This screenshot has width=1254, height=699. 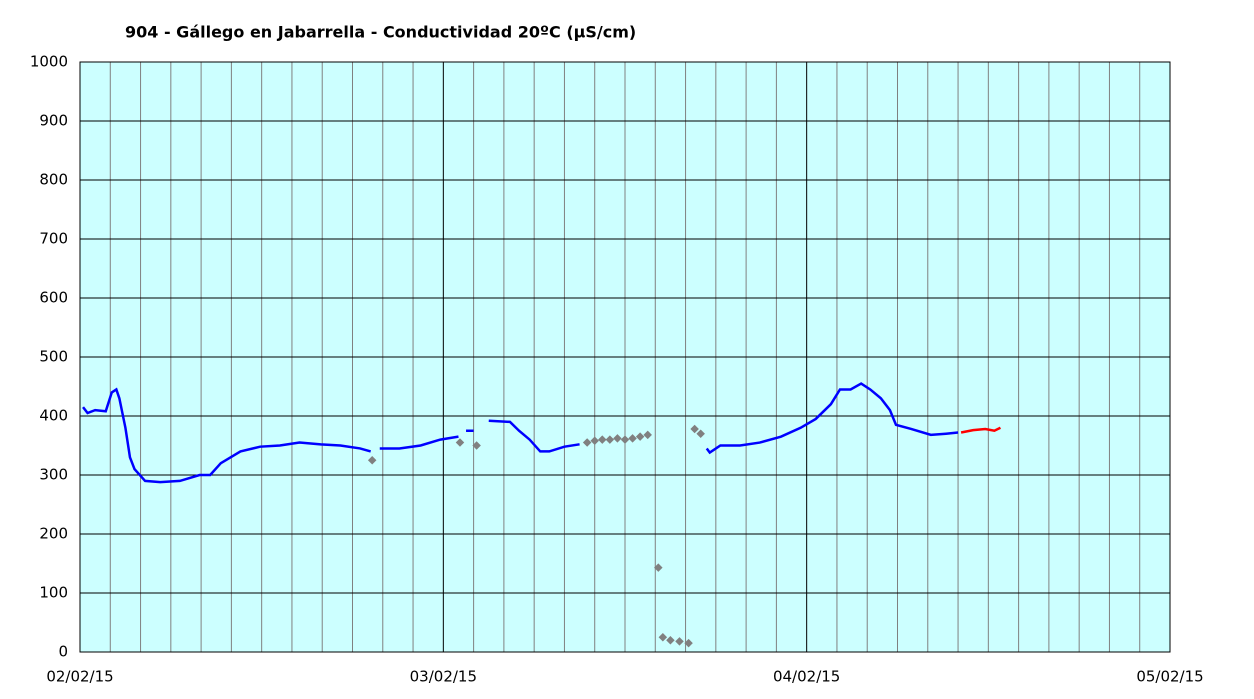 I want to click on y-tick-label: 0, so click(x=63, y=652).